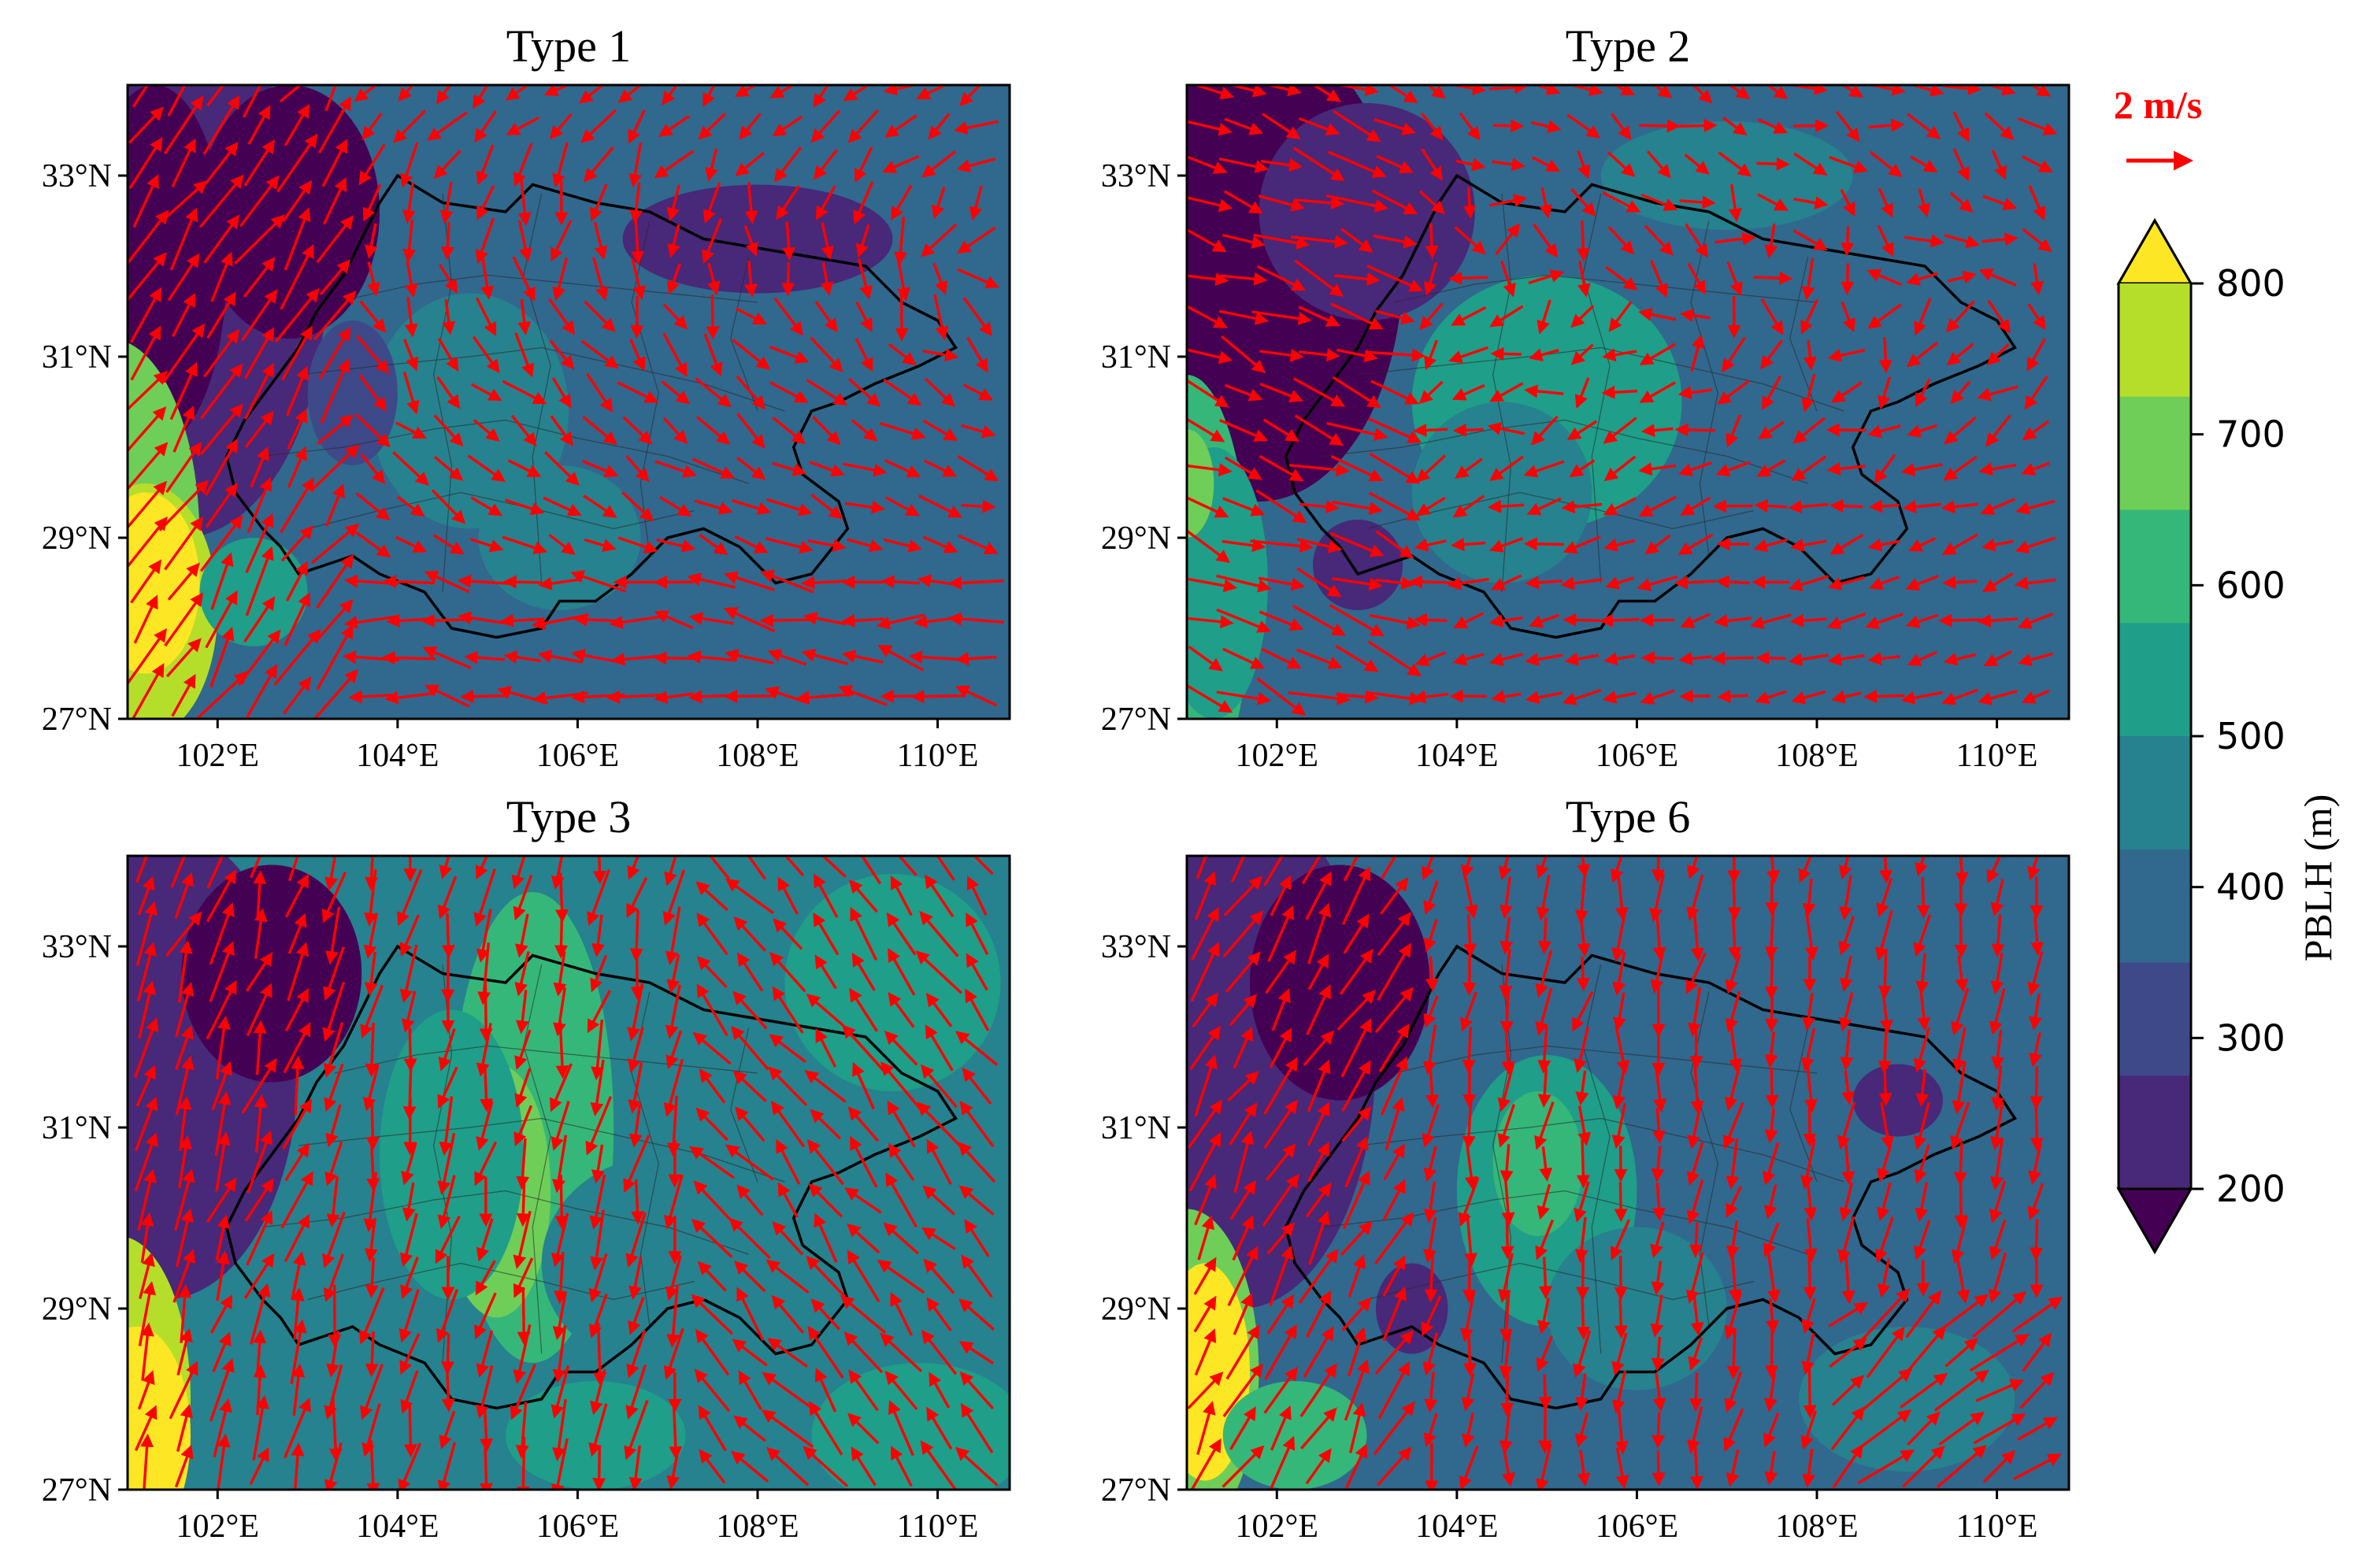 Image resolution: width=2380 pixels, height=1555 pixels. I want to click on colorbar-tick-label: 200, so click(2250, 1189).